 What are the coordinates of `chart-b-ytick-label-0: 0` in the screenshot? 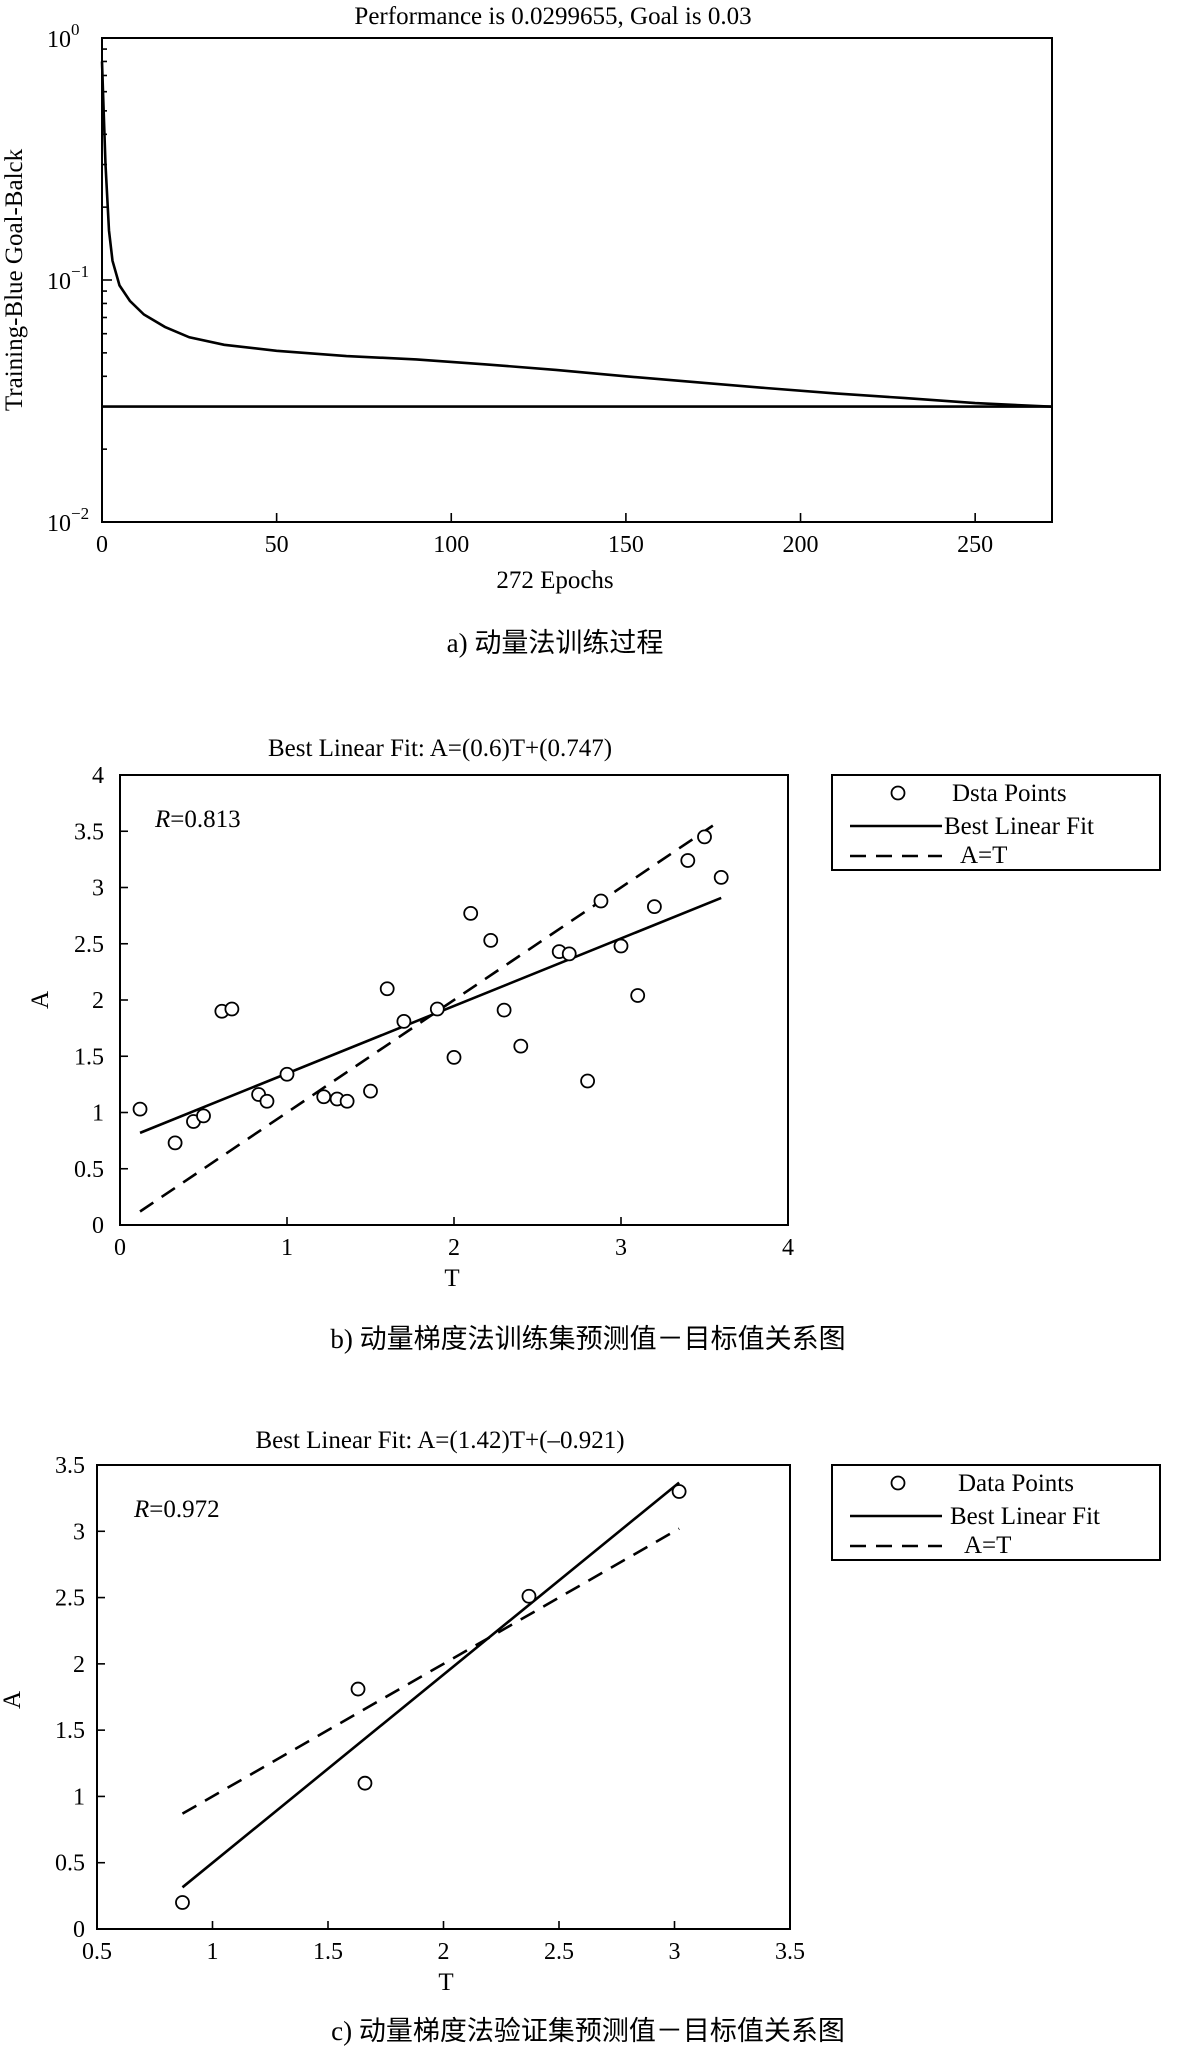 It's located at (98, 1226).